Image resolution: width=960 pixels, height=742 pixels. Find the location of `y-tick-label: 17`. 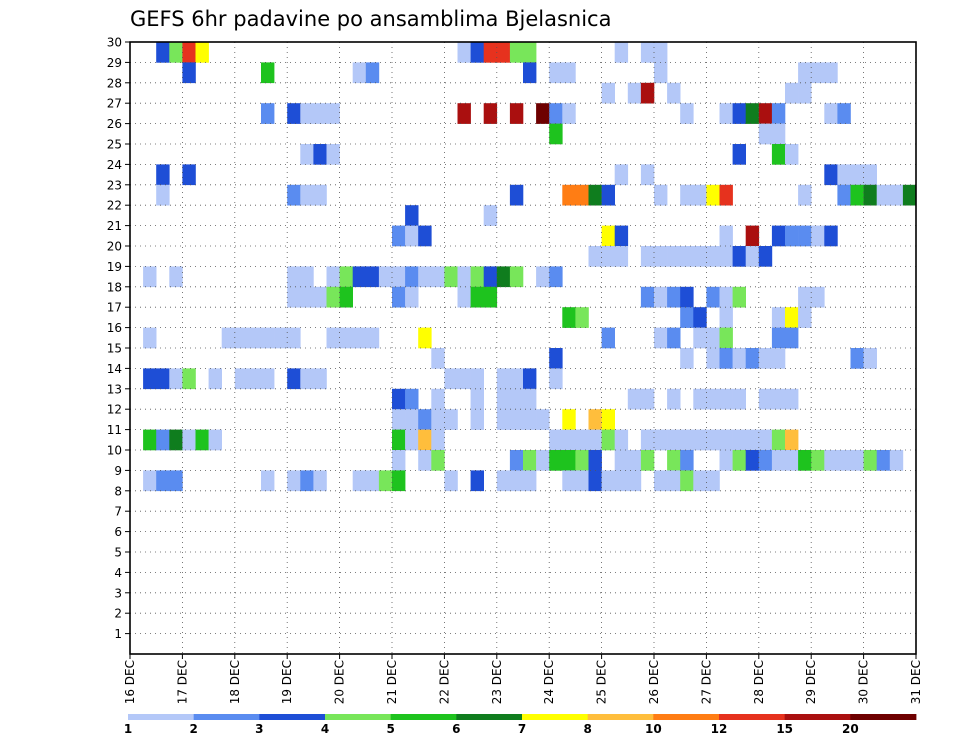

y-tick-label: 17 is located at coordinates (114, 308).